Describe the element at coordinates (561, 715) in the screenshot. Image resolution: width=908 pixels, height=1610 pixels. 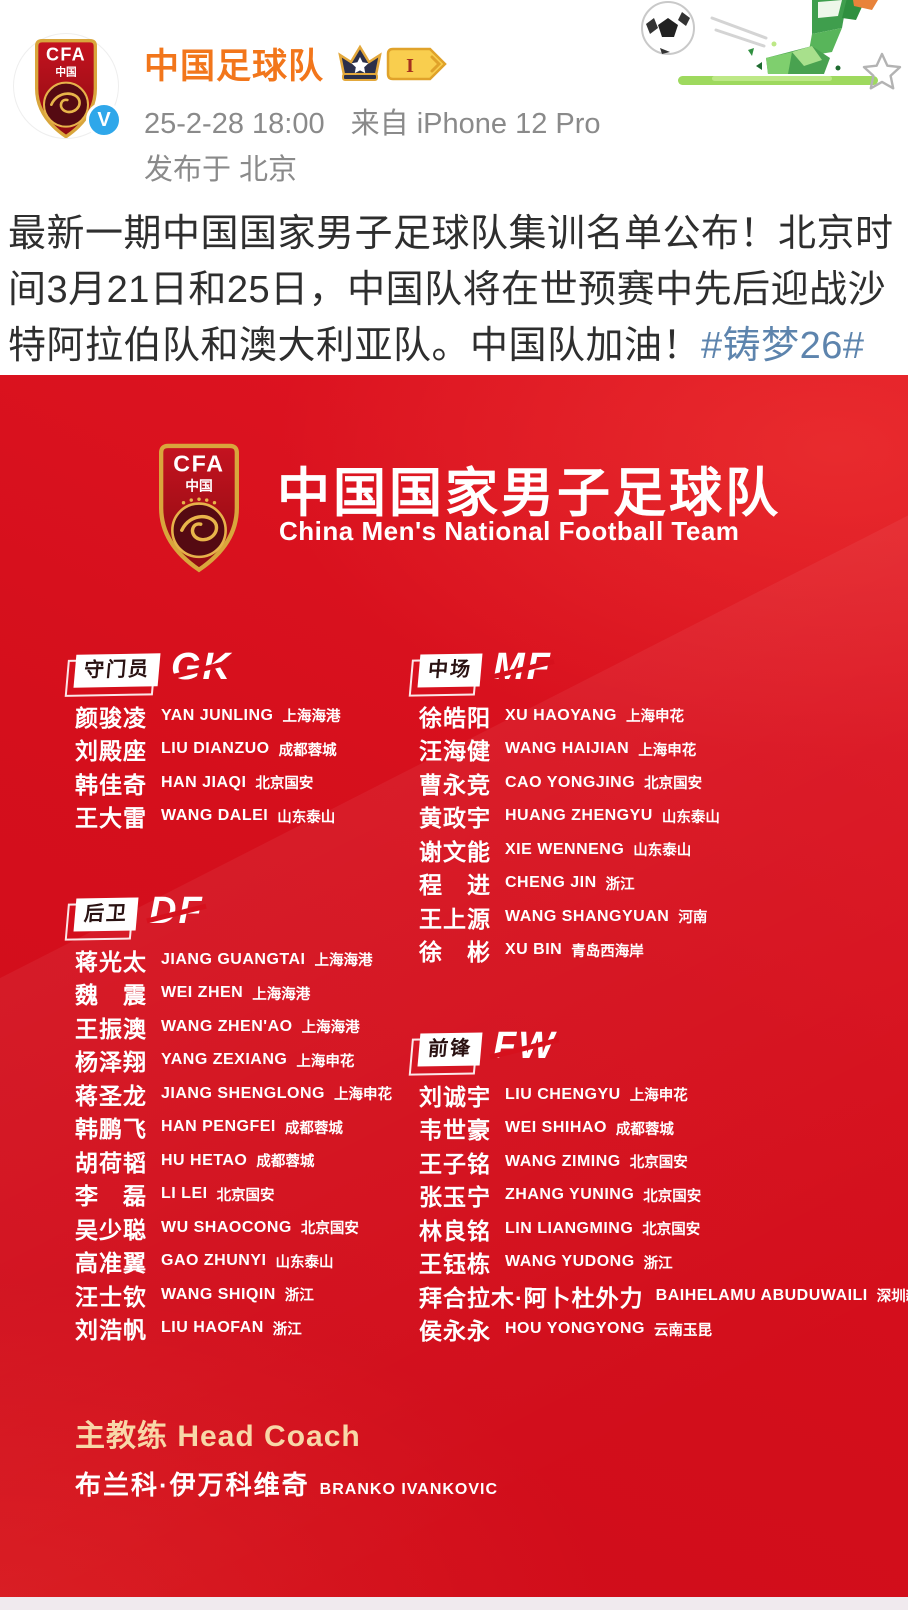
I see `player-pinyin: XU HAOYANG` at that location.